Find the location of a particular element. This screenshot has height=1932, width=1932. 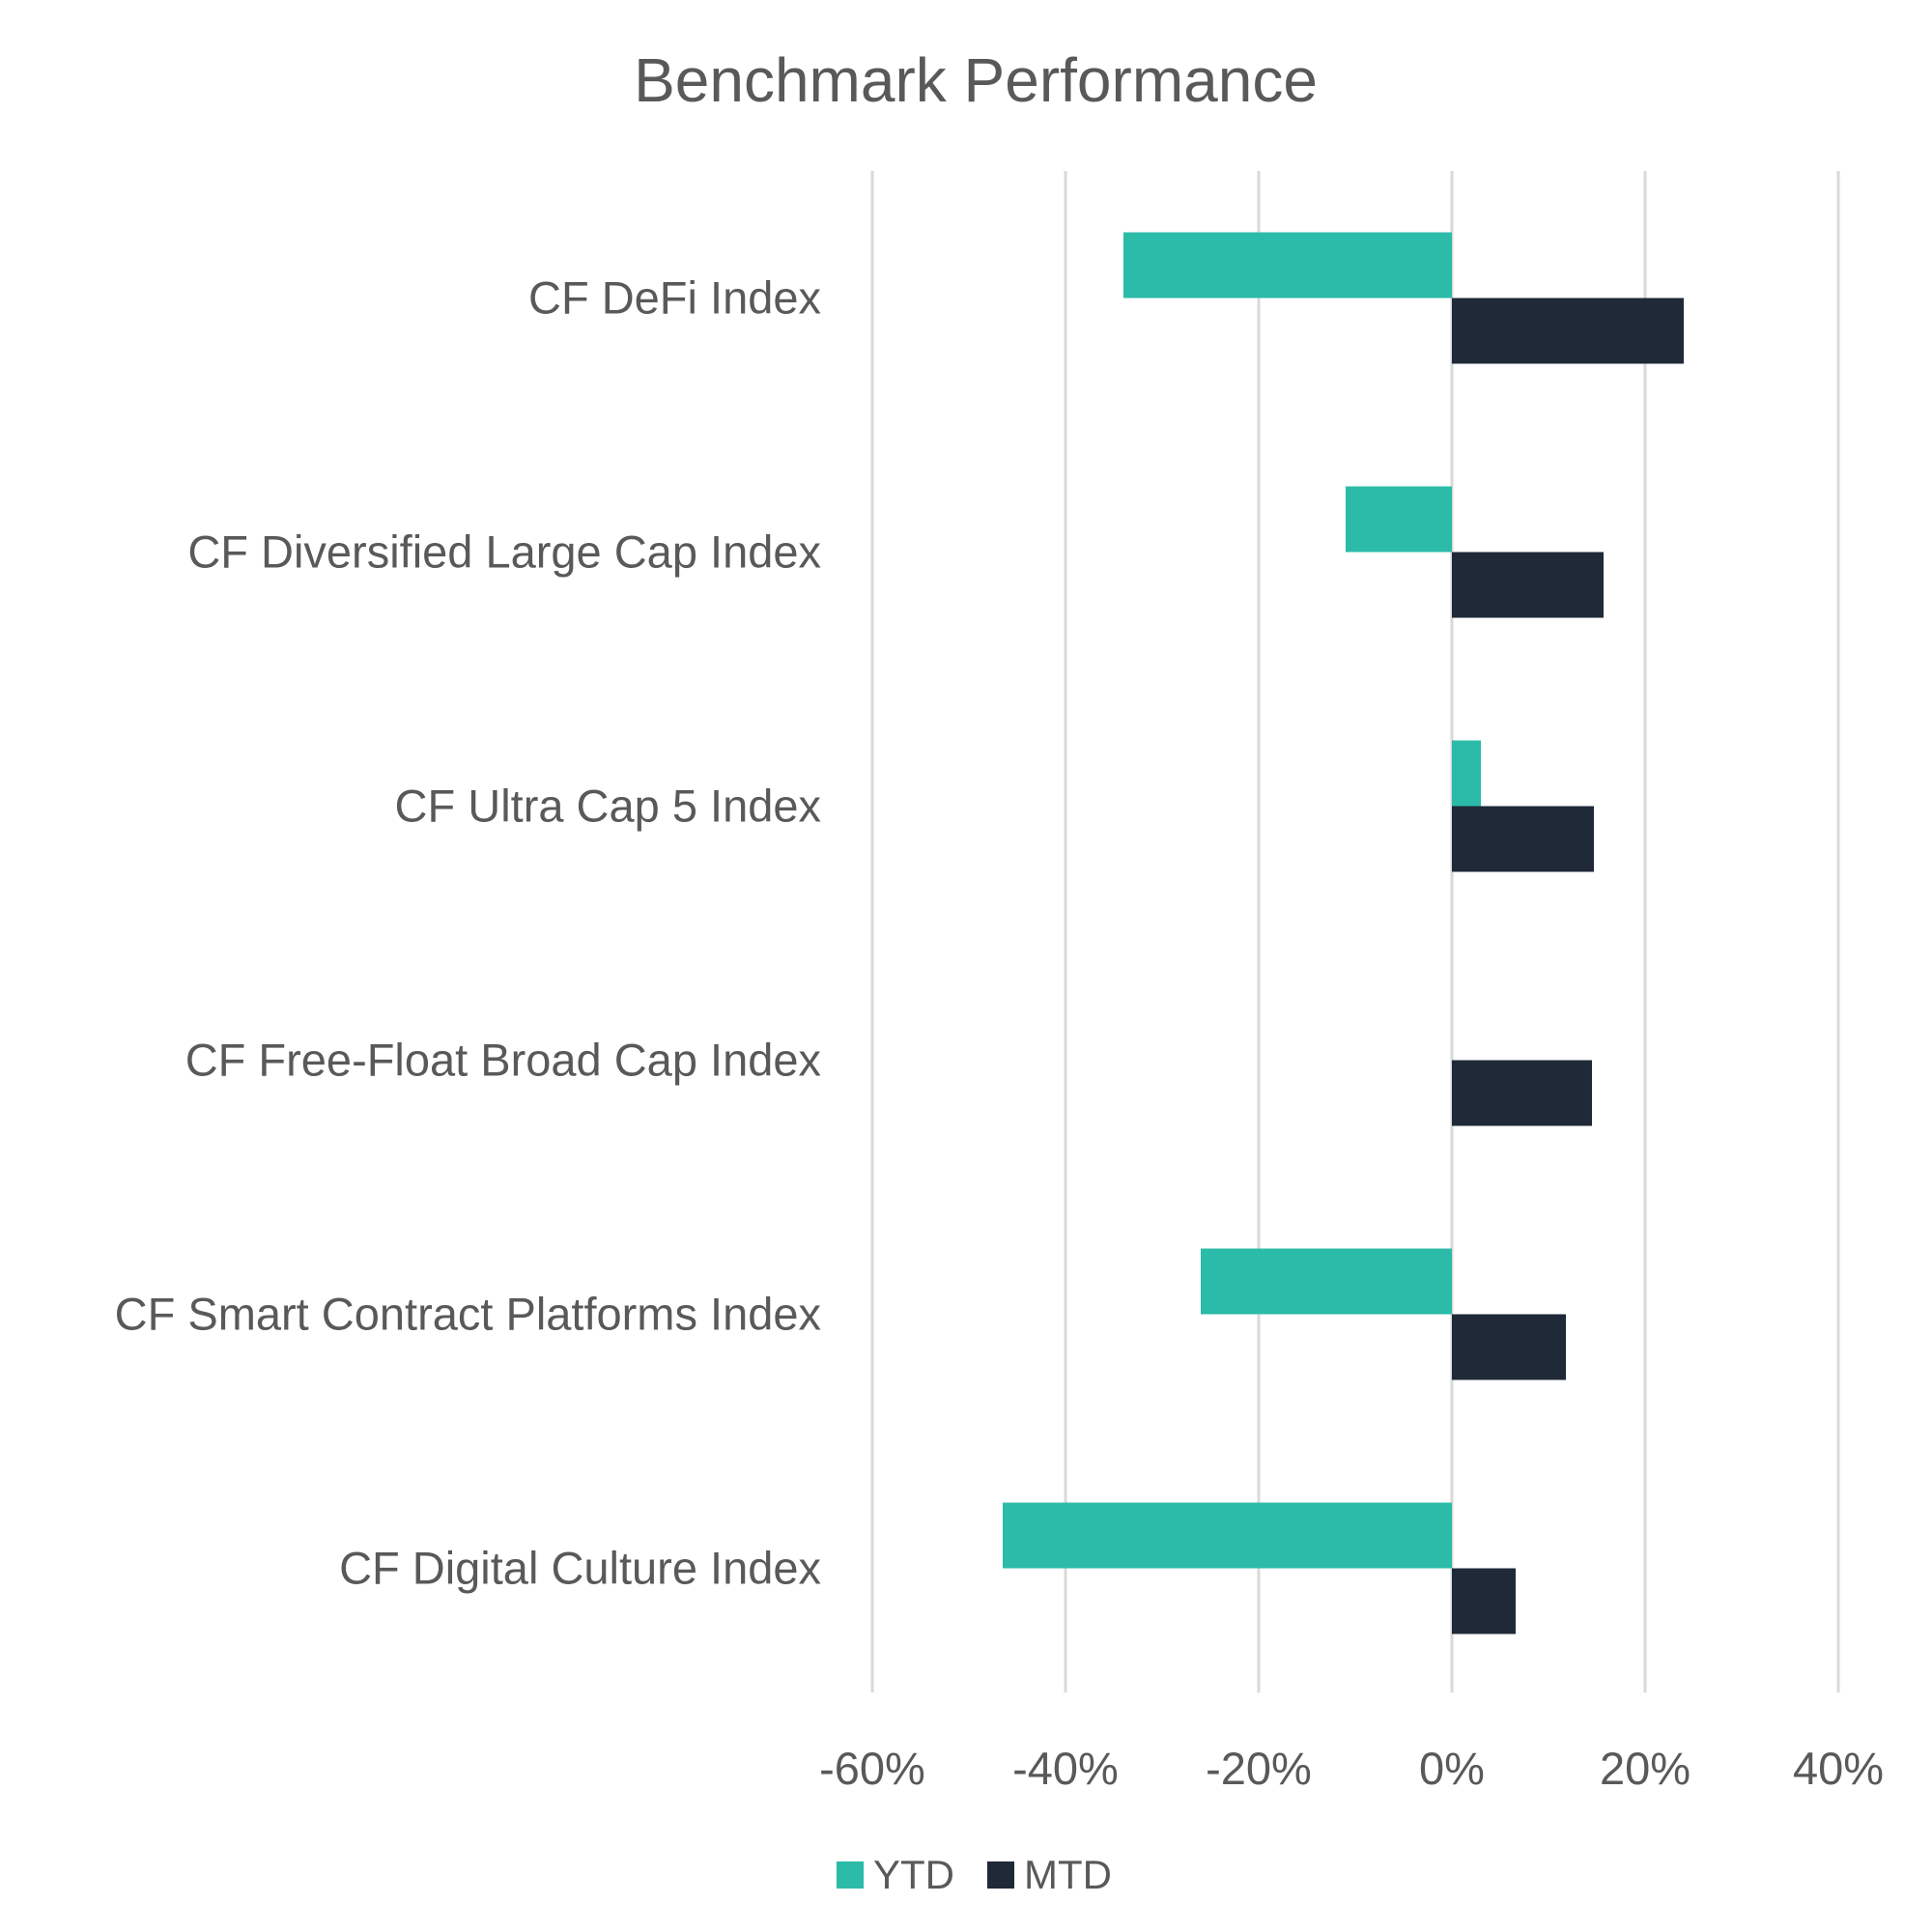

legend-swatch-mtd is located at coordinates (1000, 1875).